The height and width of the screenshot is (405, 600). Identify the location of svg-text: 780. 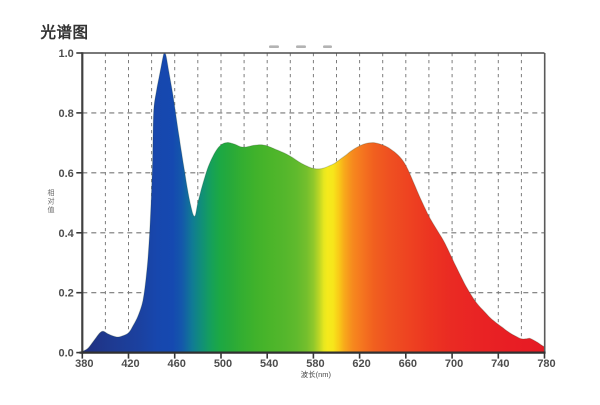
(546, 364).